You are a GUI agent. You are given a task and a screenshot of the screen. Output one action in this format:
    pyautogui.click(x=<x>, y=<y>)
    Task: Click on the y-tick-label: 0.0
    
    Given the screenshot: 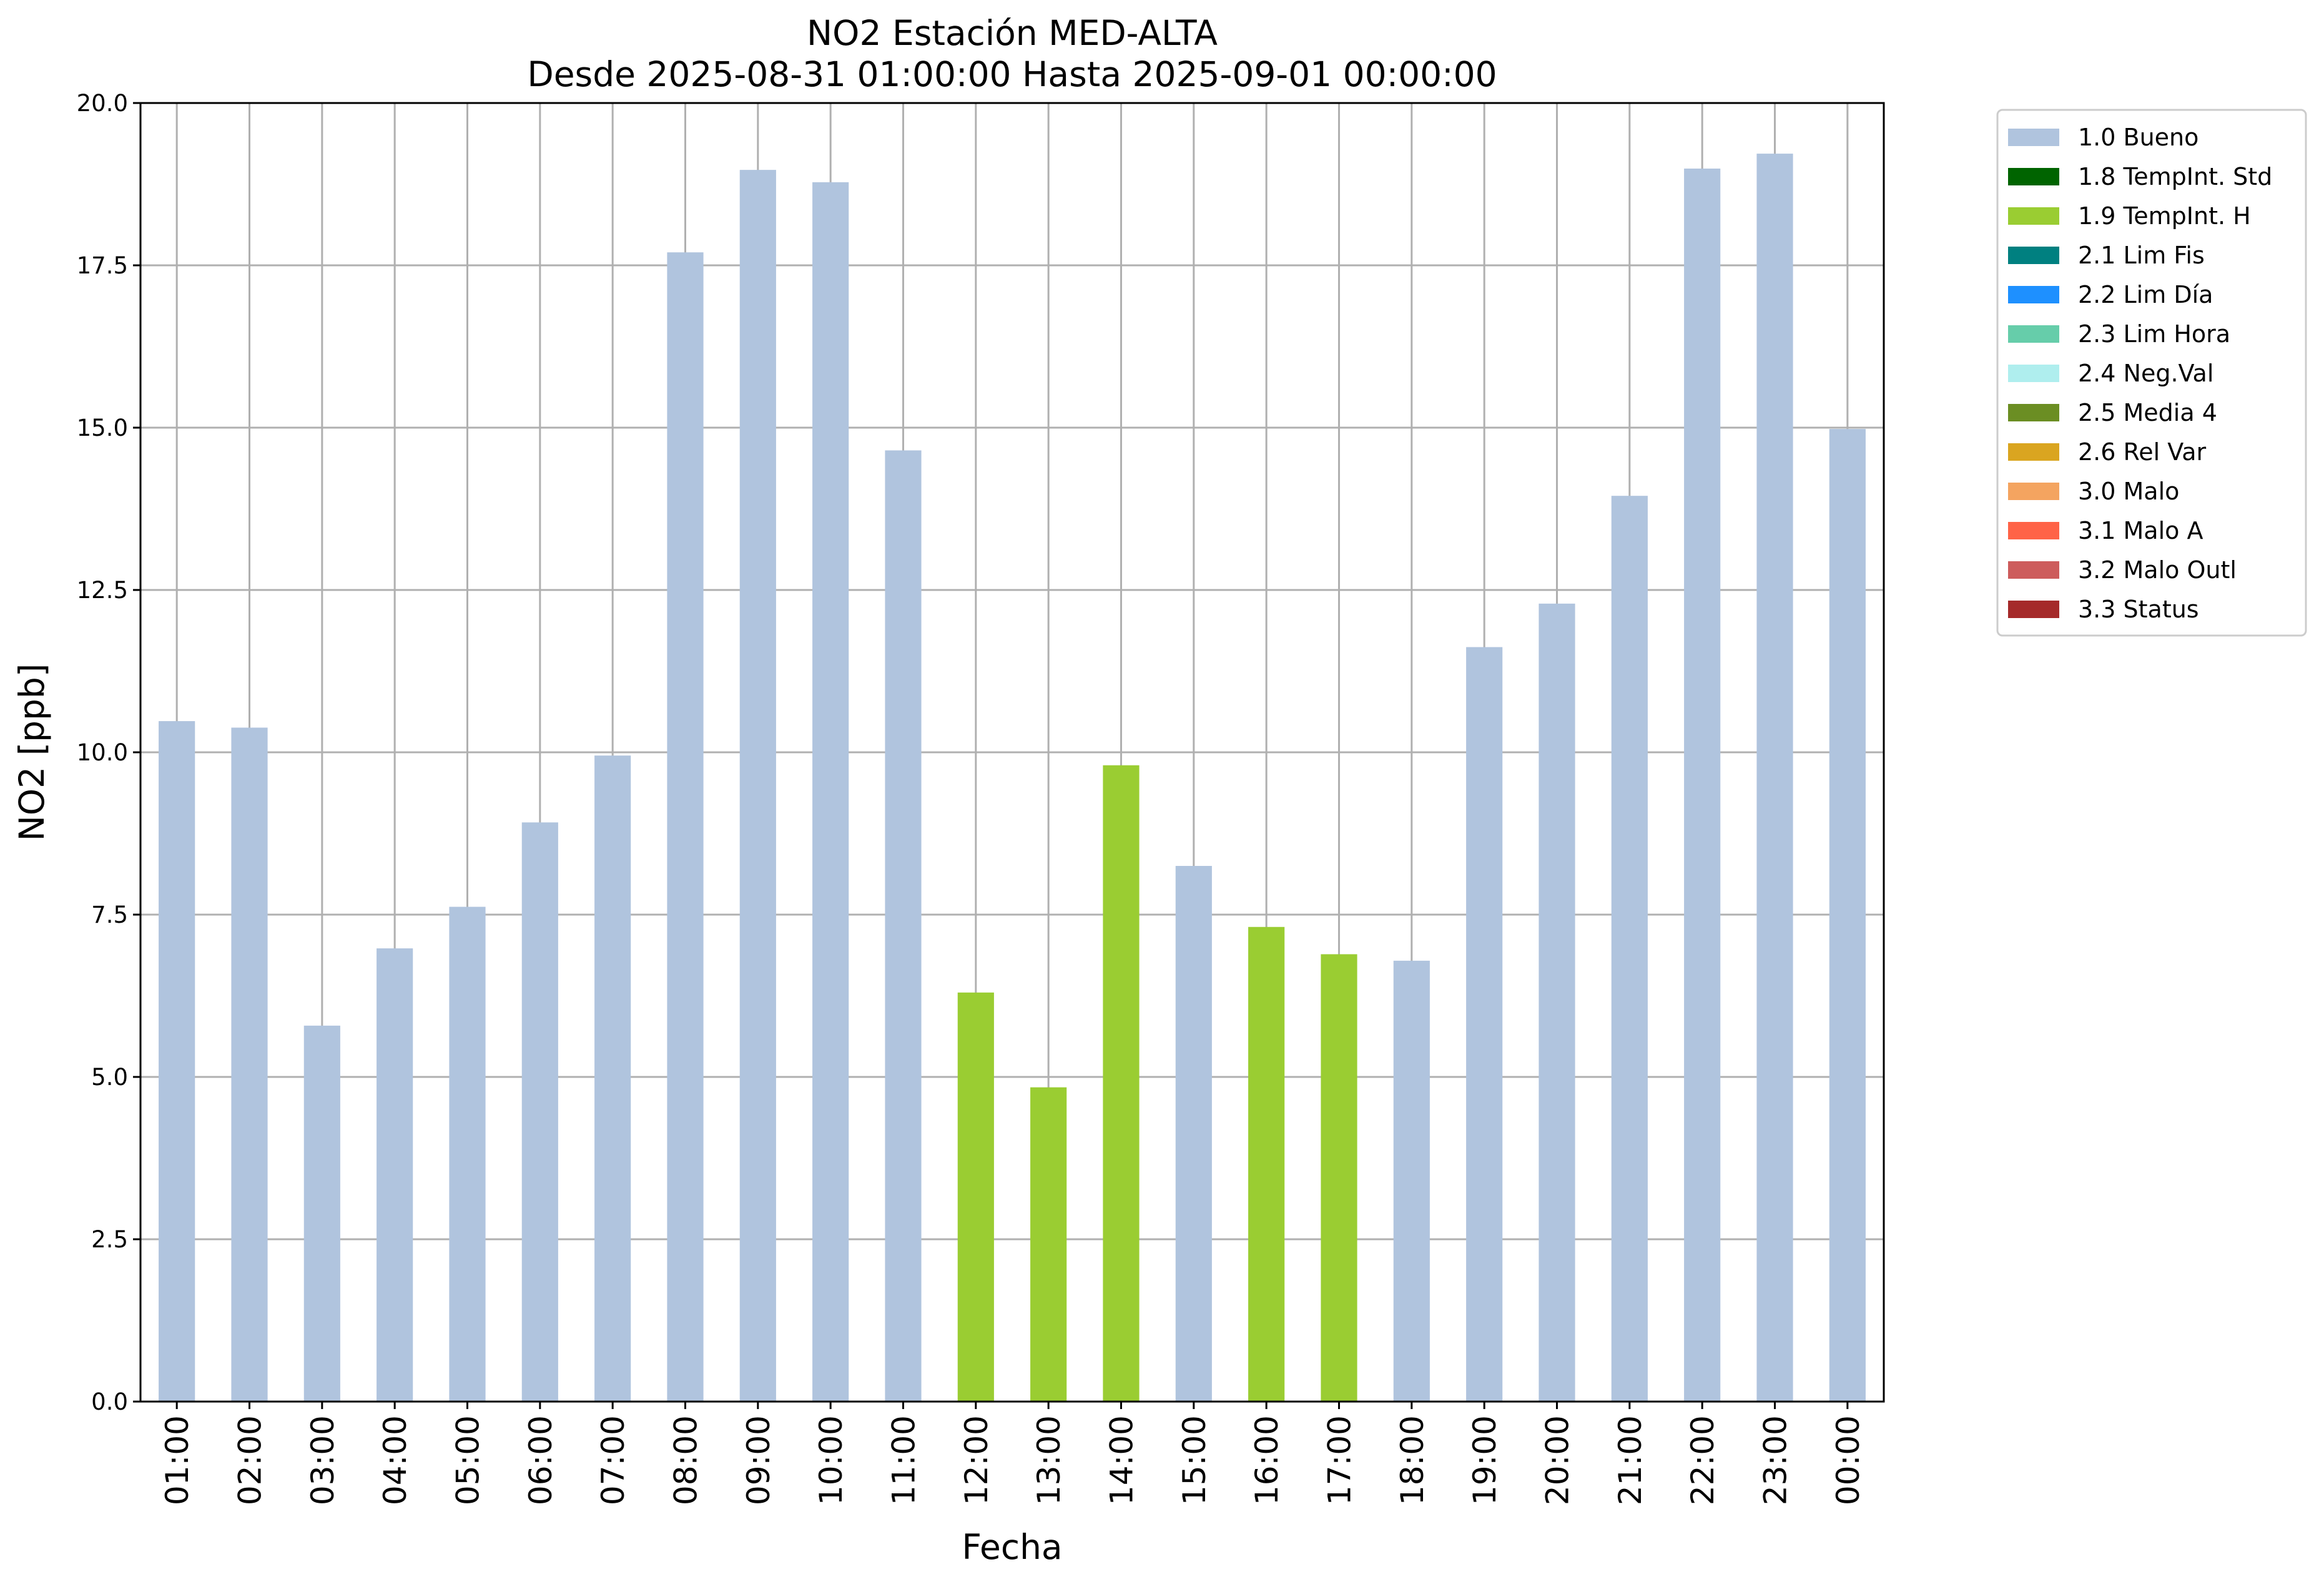 What is the action you would take?
    pyautogui.click(x=109, y=1401)
    